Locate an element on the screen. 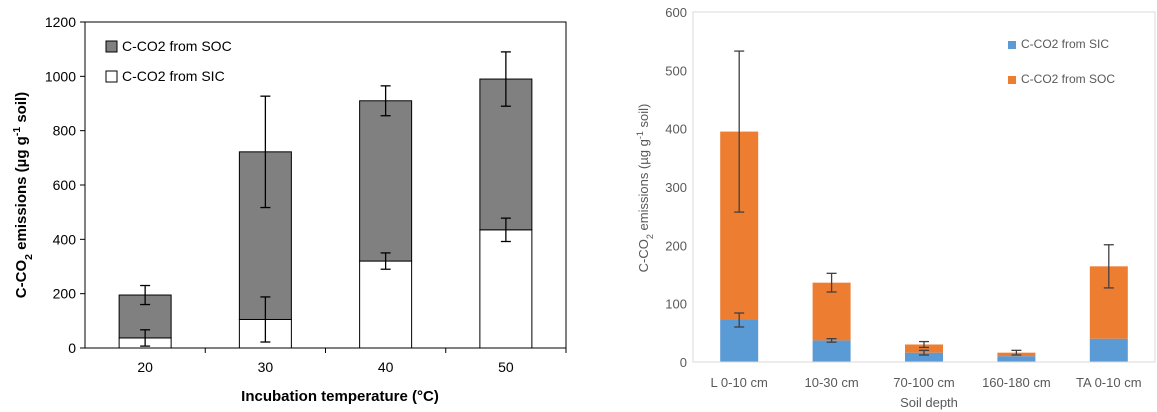 The height and width of the screenshot is (412, 1157). x-tick-label: 50 is located at coordinates (506, 367).